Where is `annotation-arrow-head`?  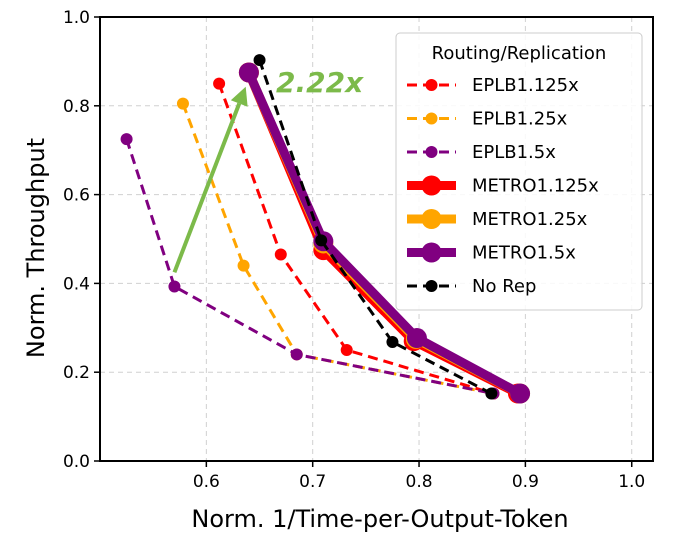
annotation-arrow-head is located at coordinates (239, 96).